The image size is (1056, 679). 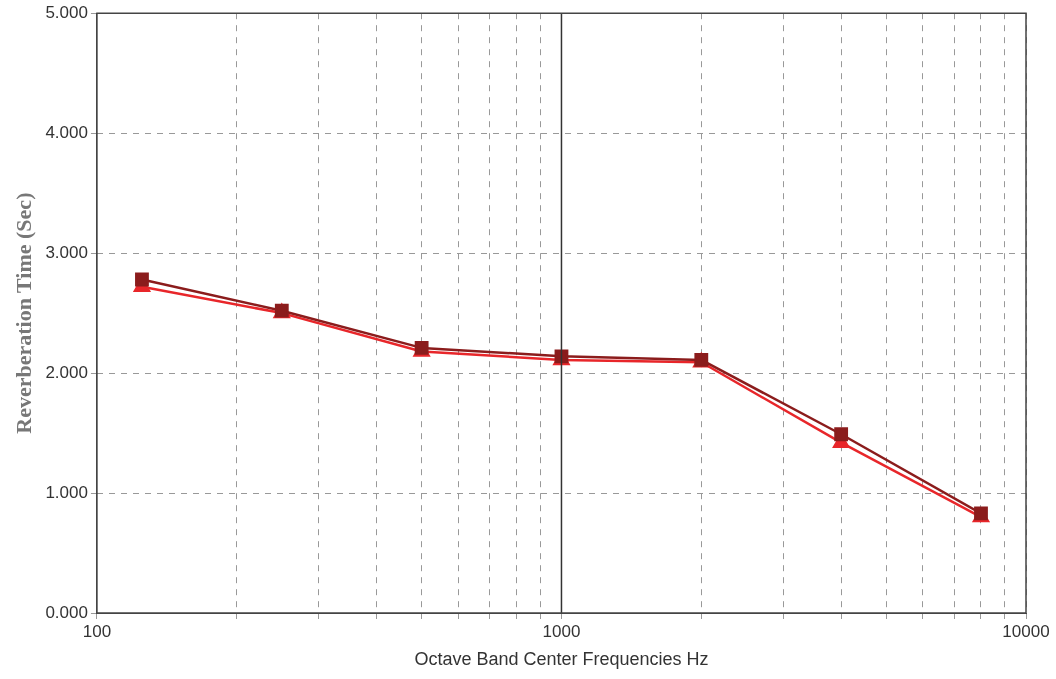 I want to click on y-tick-label: 0.000, so click(x=66, y=612).